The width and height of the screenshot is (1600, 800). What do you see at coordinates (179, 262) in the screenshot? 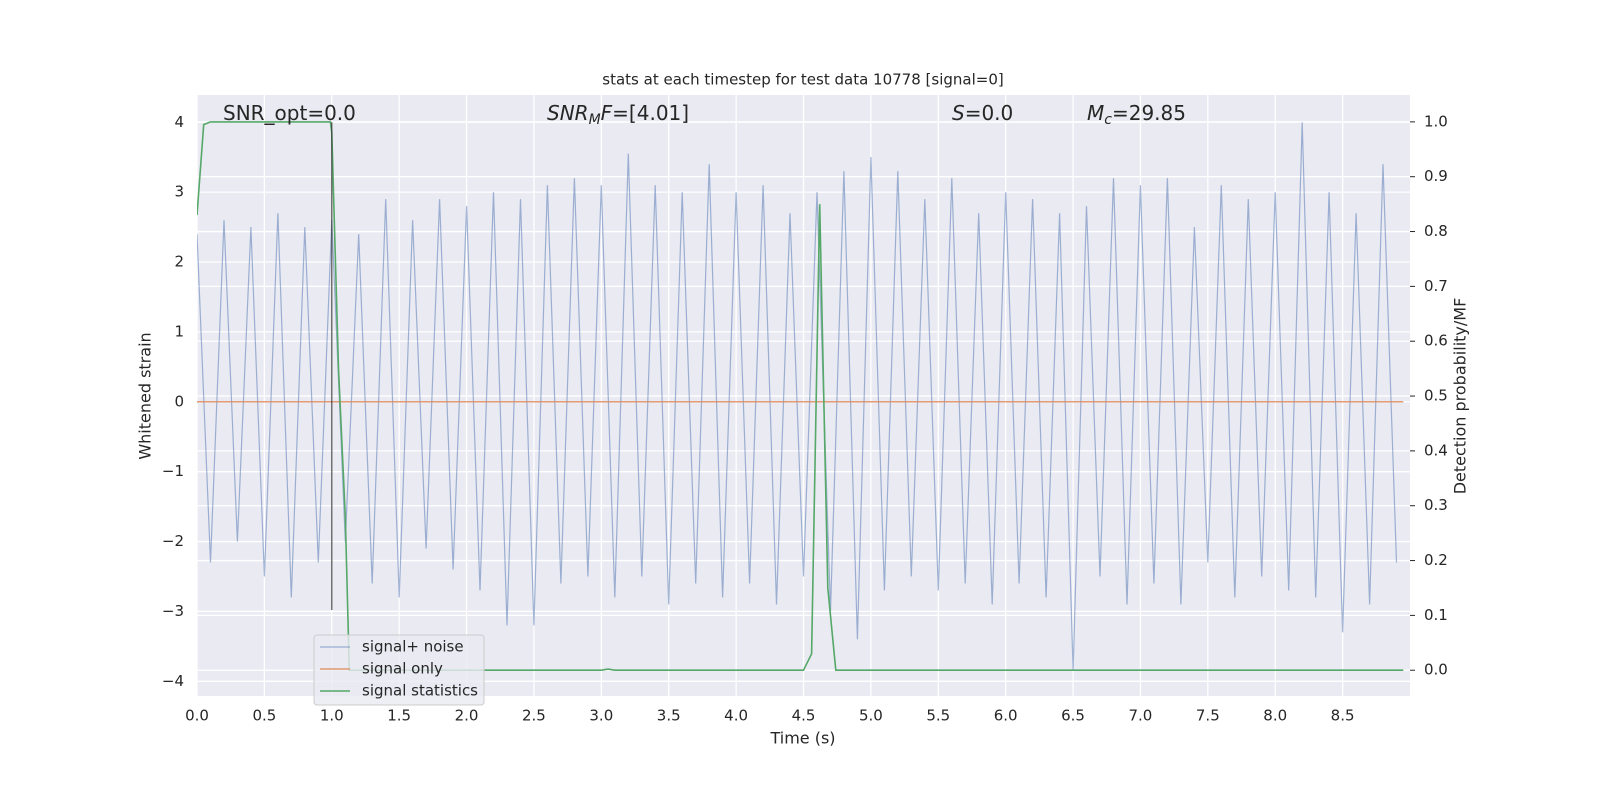
I see `y-tick-label: 2` at bounding box center [179, 262].